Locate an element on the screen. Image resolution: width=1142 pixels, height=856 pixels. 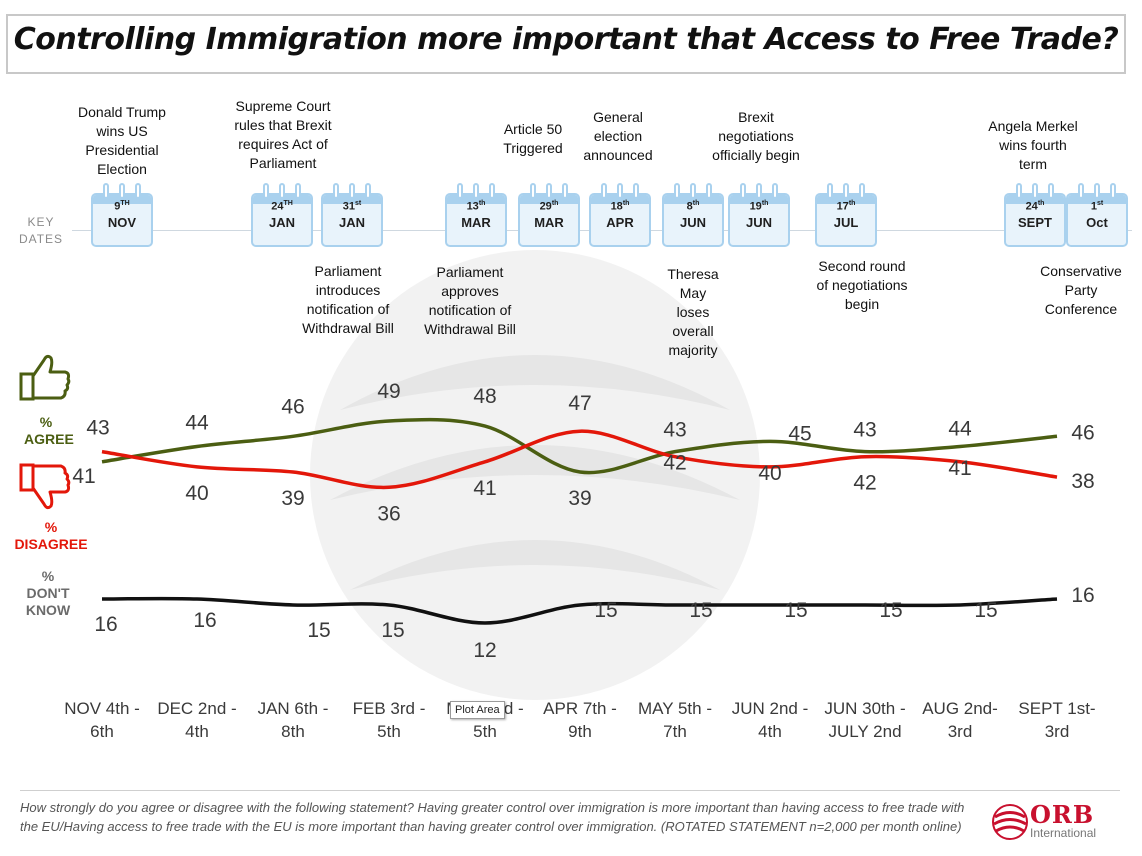
orb-globe-icon is located at coordinates (1010, 822).